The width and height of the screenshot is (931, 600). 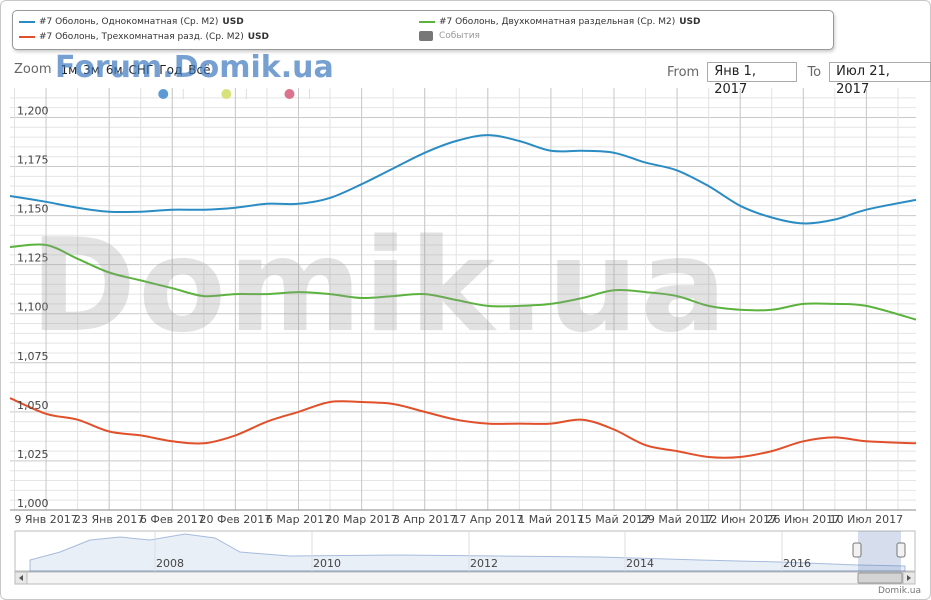 What do you see at coordinates (880, 79) in the screenshot?
I see `to-date-input: Июл 21, 2017` at bounding box center [880, 79].